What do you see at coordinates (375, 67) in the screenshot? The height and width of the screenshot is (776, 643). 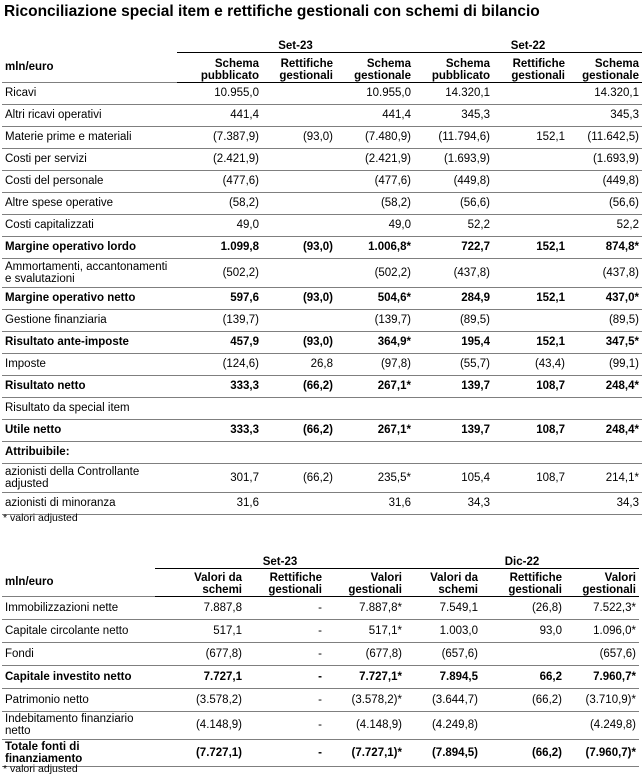 I see `column-header: Schema gestionale` at bounding box center [375, 67].